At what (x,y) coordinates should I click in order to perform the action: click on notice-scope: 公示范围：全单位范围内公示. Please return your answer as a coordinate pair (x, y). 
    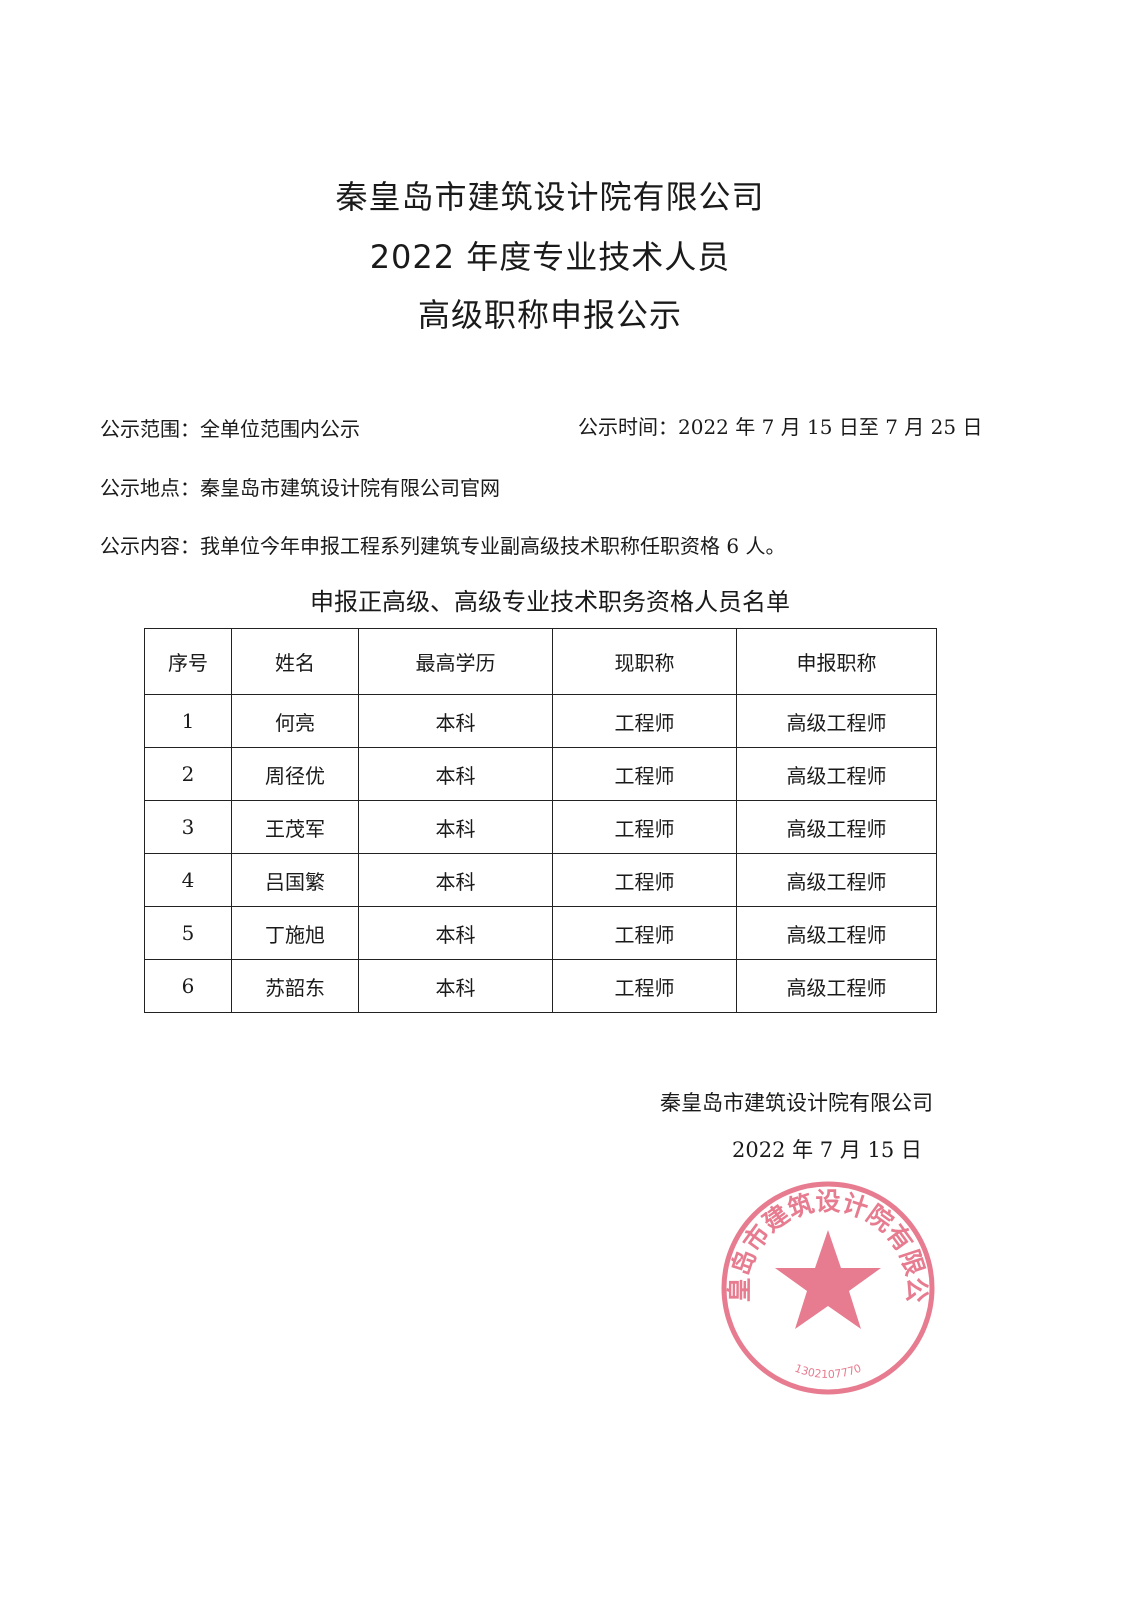
    Looking at the image, I should click on (230, 429).